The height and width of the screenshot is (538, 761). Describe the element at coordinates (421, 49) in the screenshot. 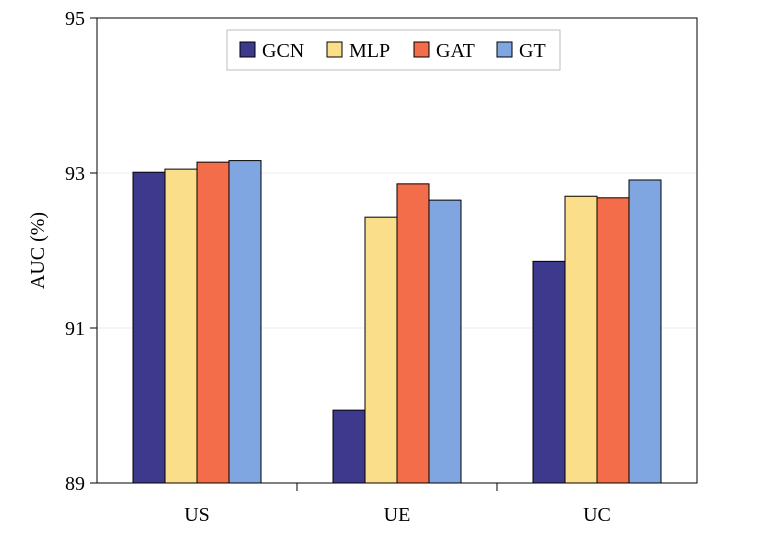

I see `legend-swatch-gat` at that location.